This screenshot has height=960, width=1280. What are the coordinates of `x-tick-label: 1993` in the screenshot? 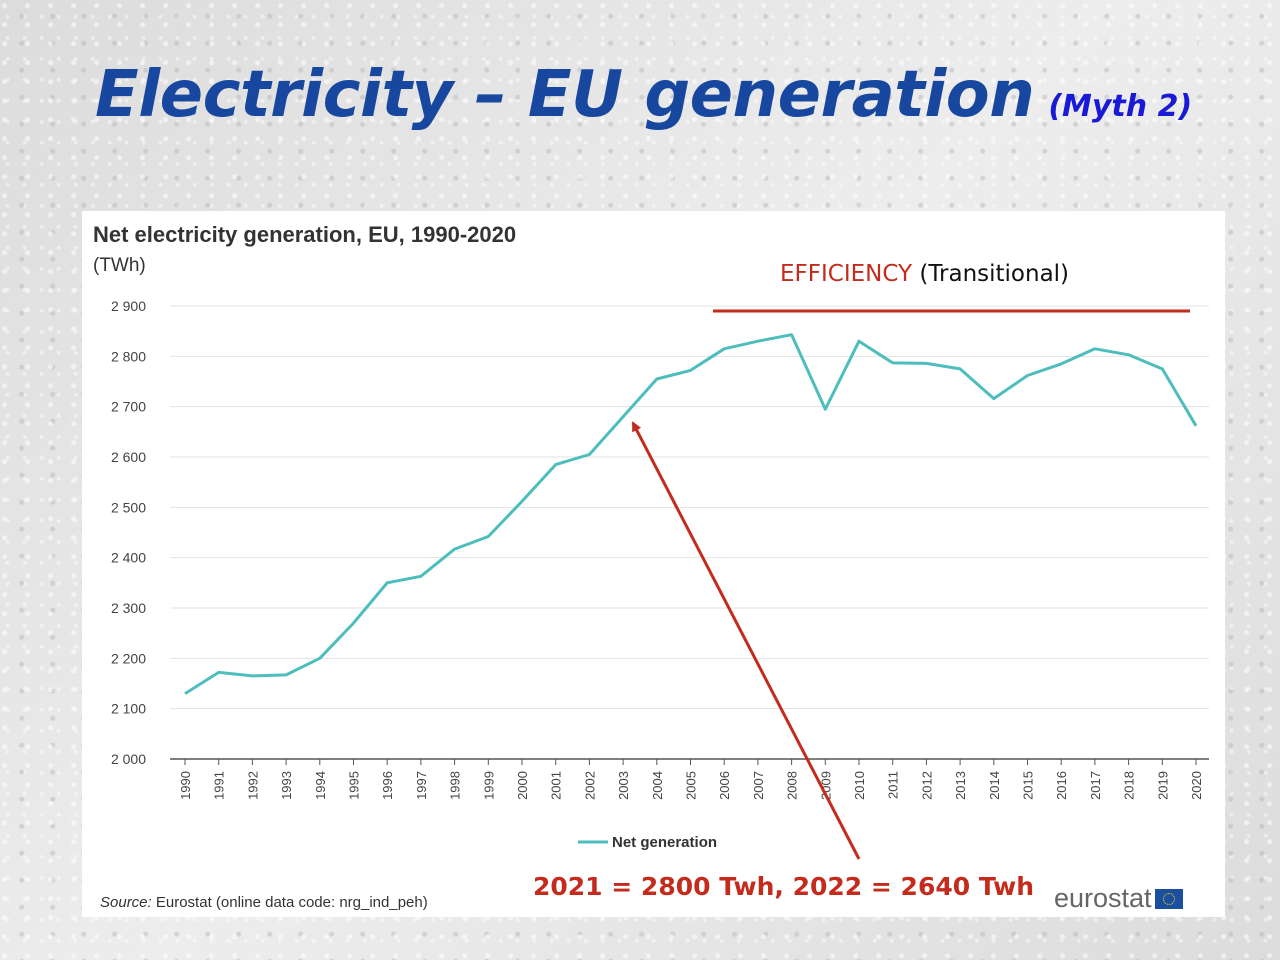 It's located at (286, 785).